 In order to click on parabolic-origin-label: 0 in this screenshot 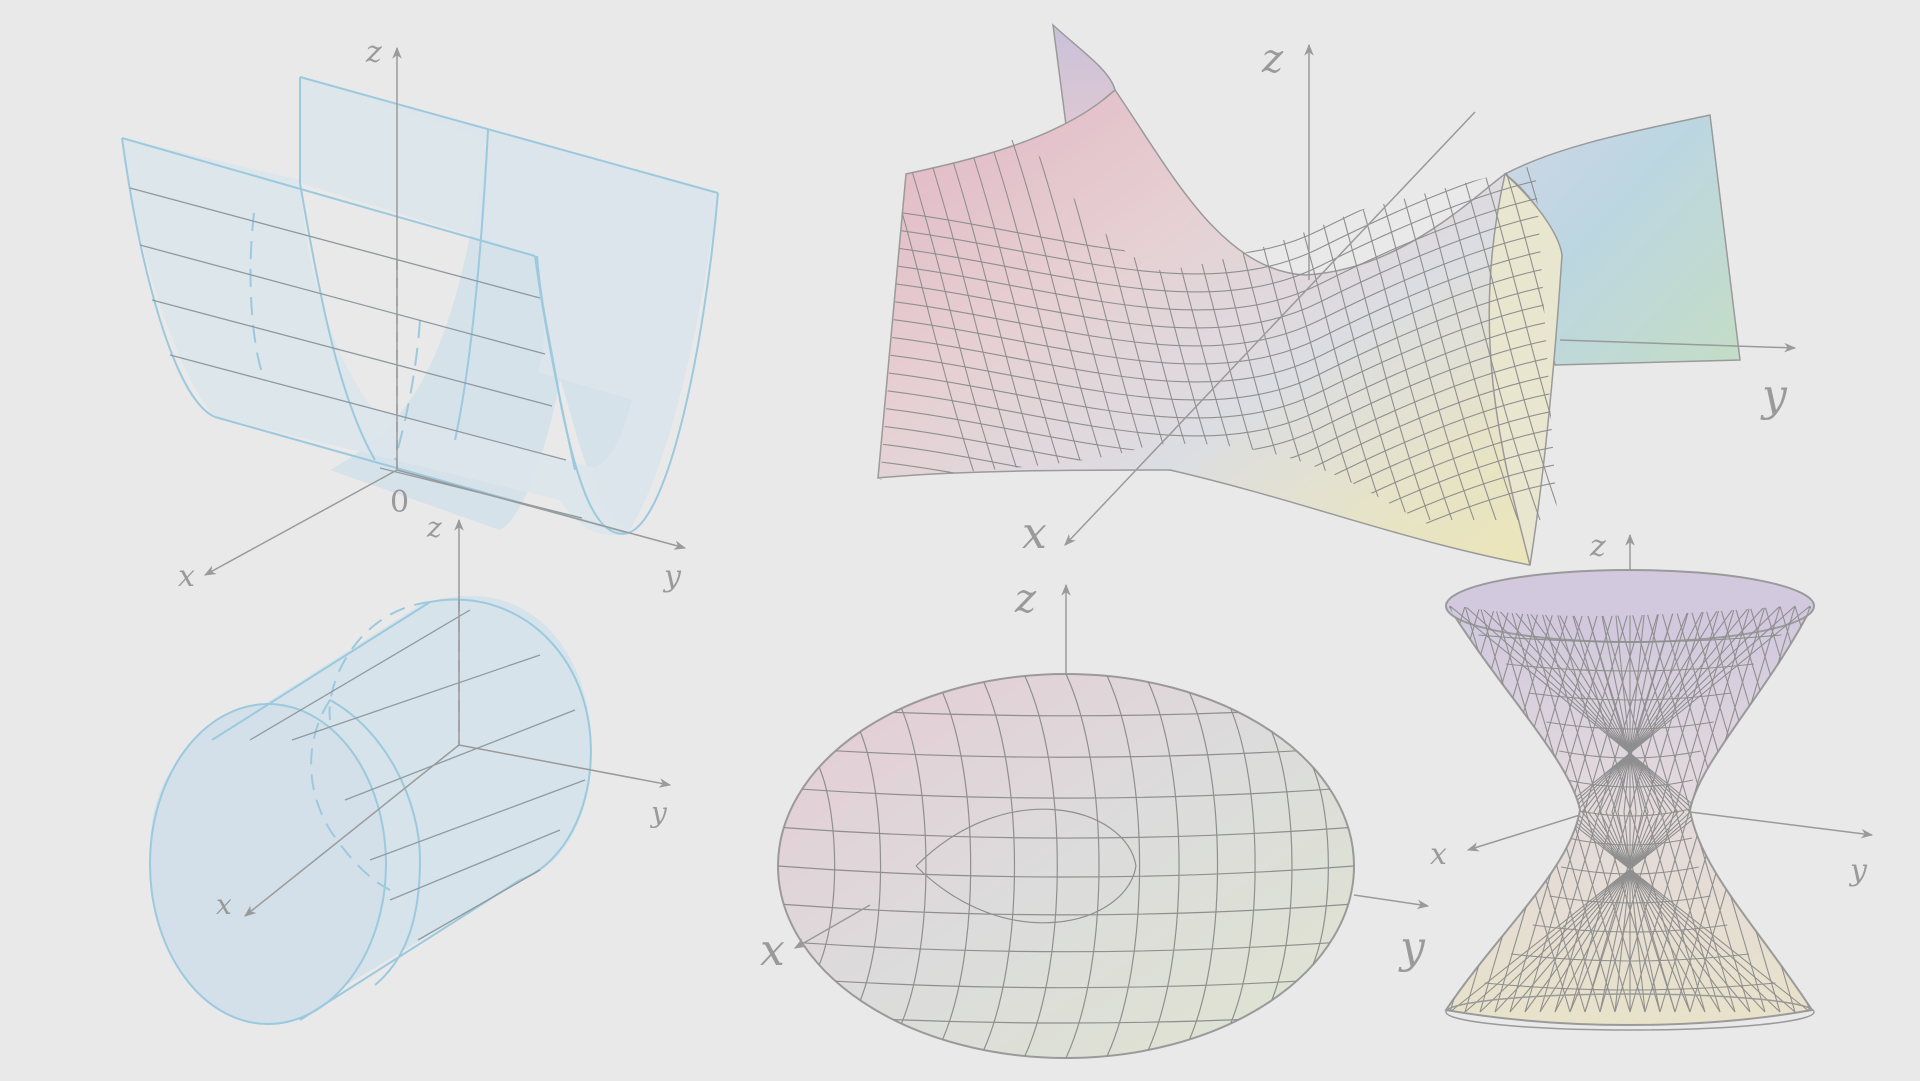, I will do `click(399, 502)`.